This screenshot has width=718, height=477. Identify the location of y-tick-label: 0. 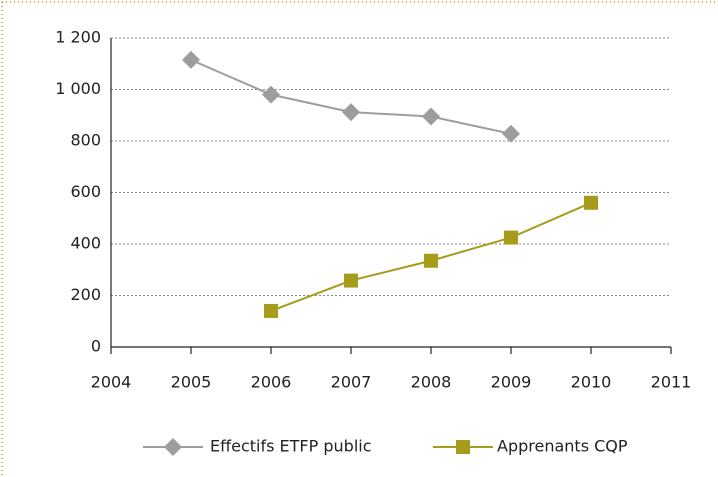
(96, 346).